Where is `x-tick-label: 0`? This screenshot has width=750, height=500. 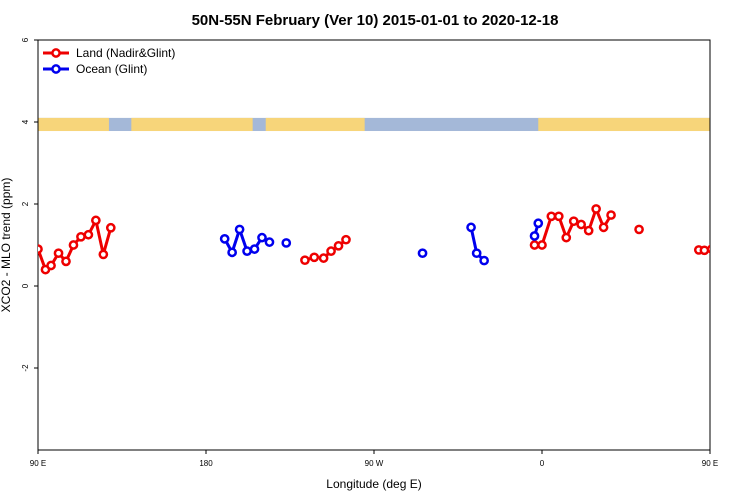
x-tick-label: 0 is located at coordinates (542, 463).